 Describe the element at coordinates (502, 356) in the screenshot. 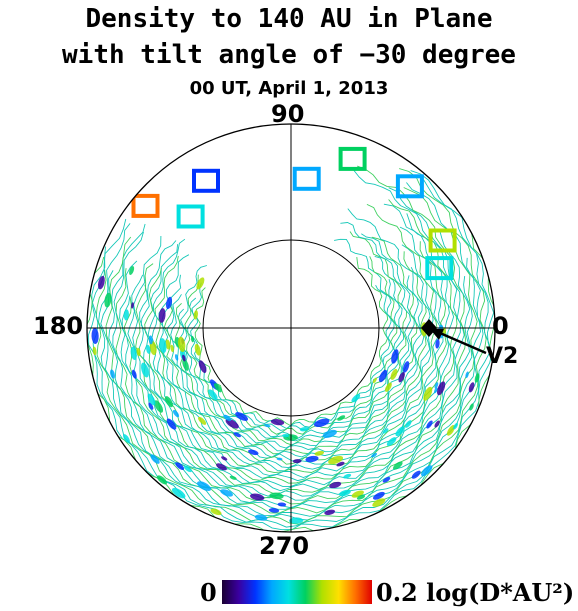

I see `v2-label: V2` at that location.